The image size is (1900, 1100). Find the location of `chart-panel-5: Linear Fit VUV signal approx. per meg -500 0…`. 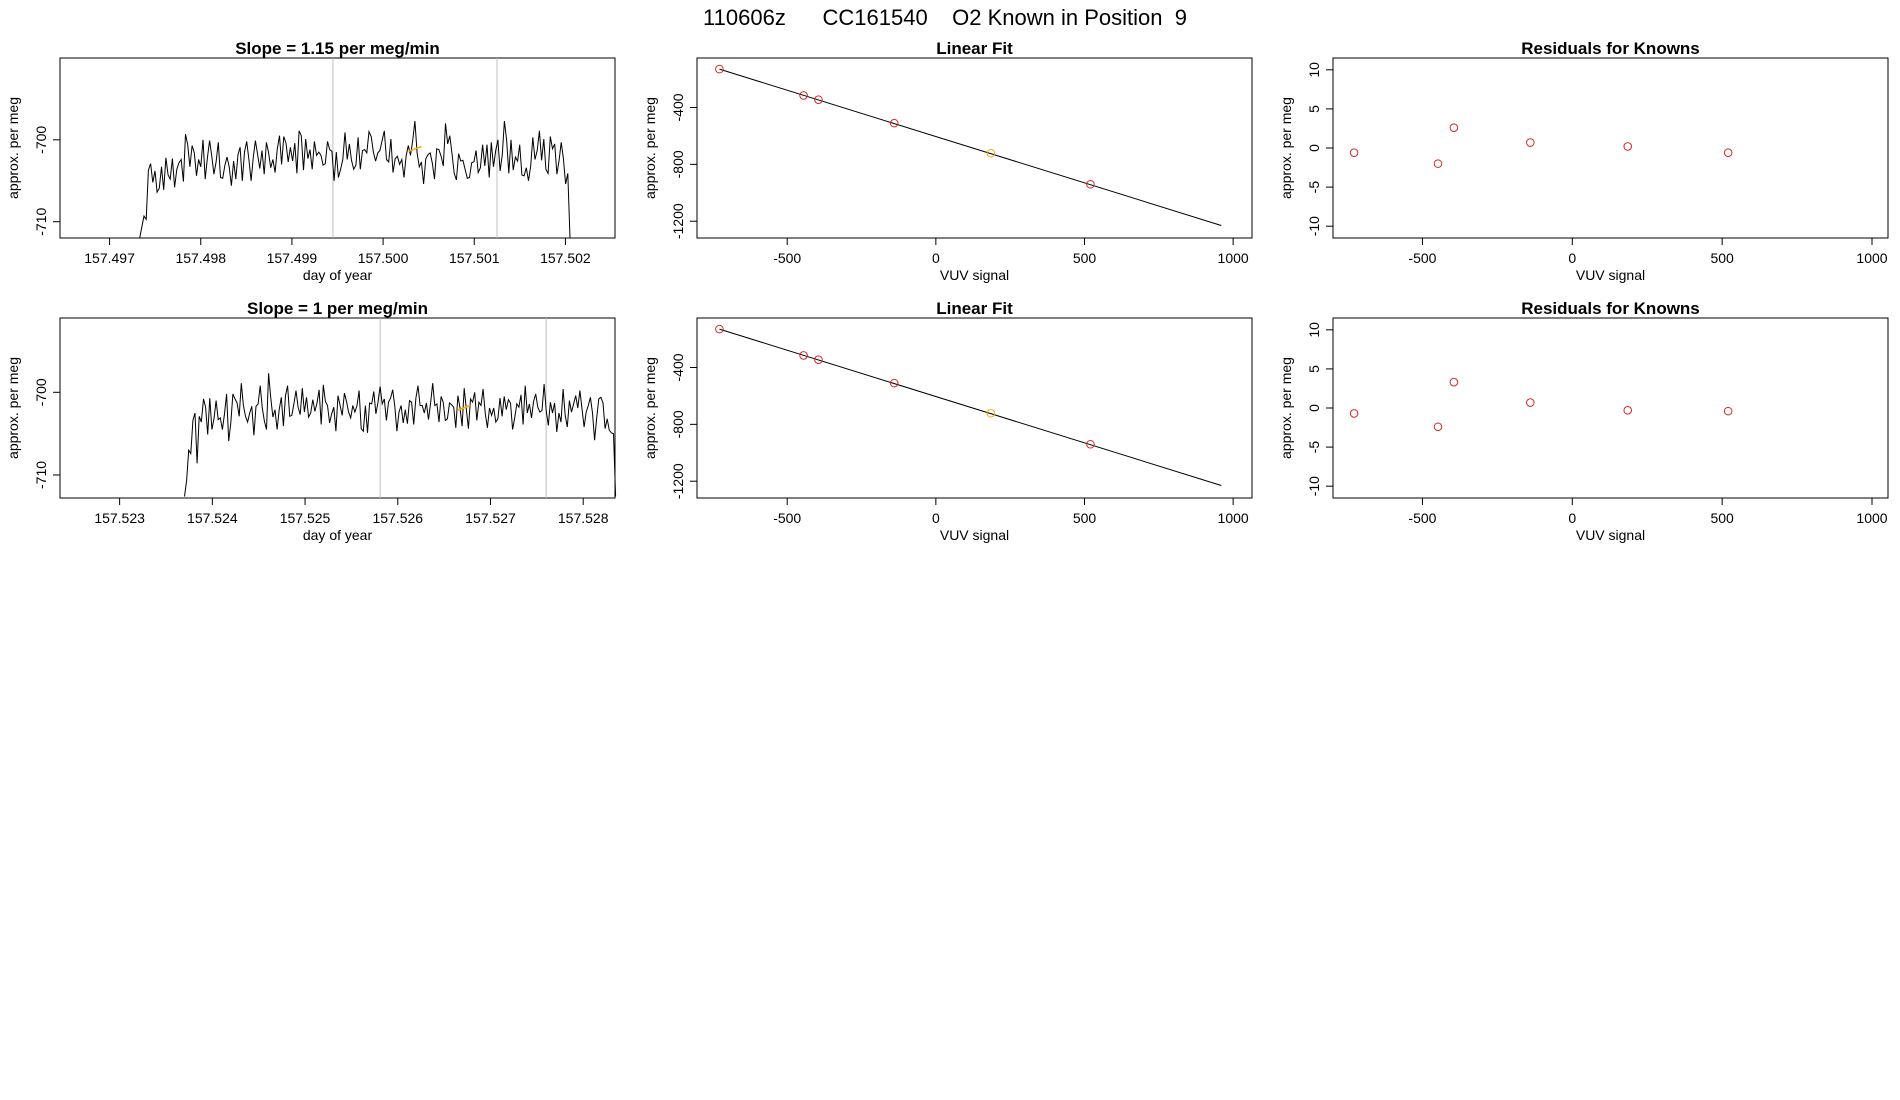

chart-panel-5: Linear Fit VUV signal approx. per meg -500 0… is located at coordinates (947, 421).